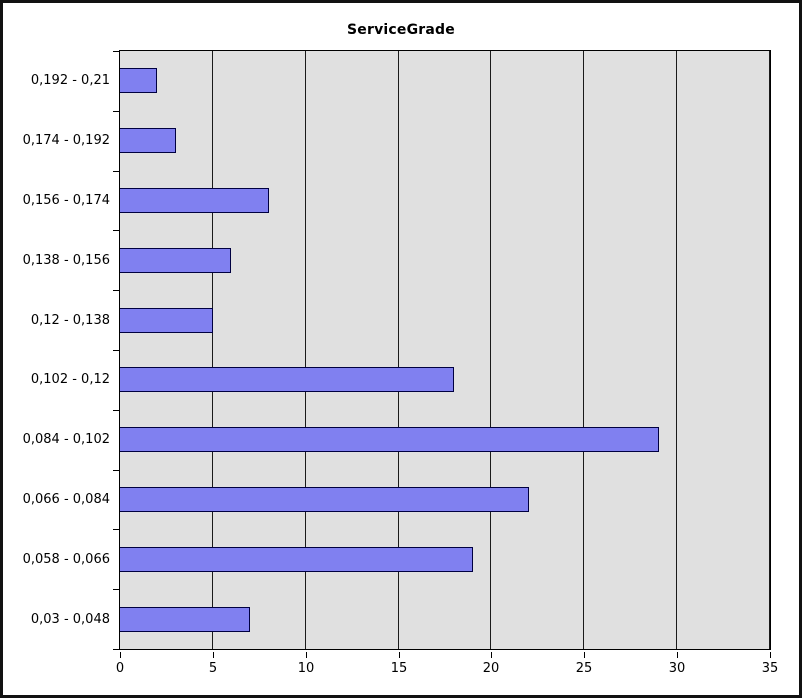 This screenshot has height=698, width=802. I want to click on y-axis-label: 0,138 - 0,156, so click(66, 260).